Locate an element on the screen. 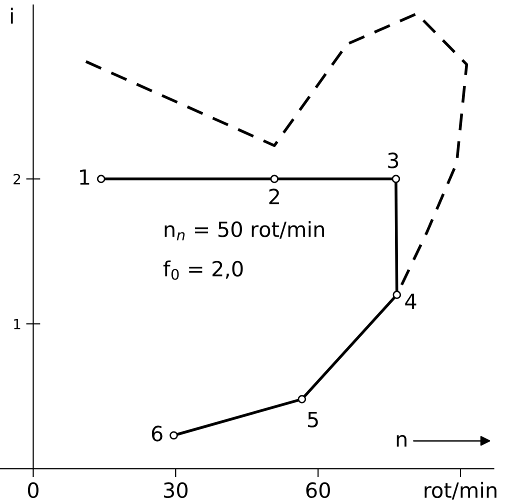 Image resolution: width=509 pixels, height=504 pixels. annotation: 2 is located at coordinates (274, 196).